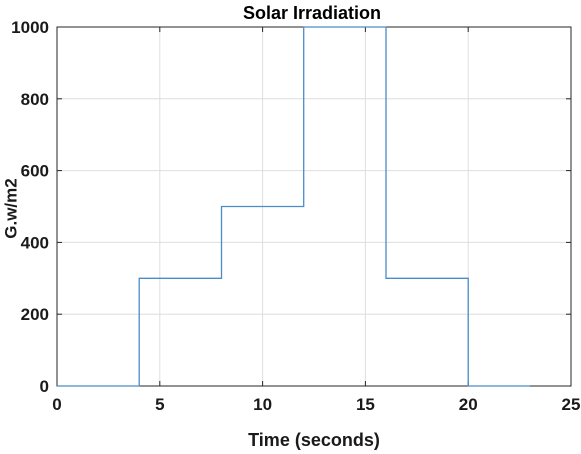  Describe the element at coordinates (159, 404) in the screenshot. I see `x-tick-label: 5` at that location.